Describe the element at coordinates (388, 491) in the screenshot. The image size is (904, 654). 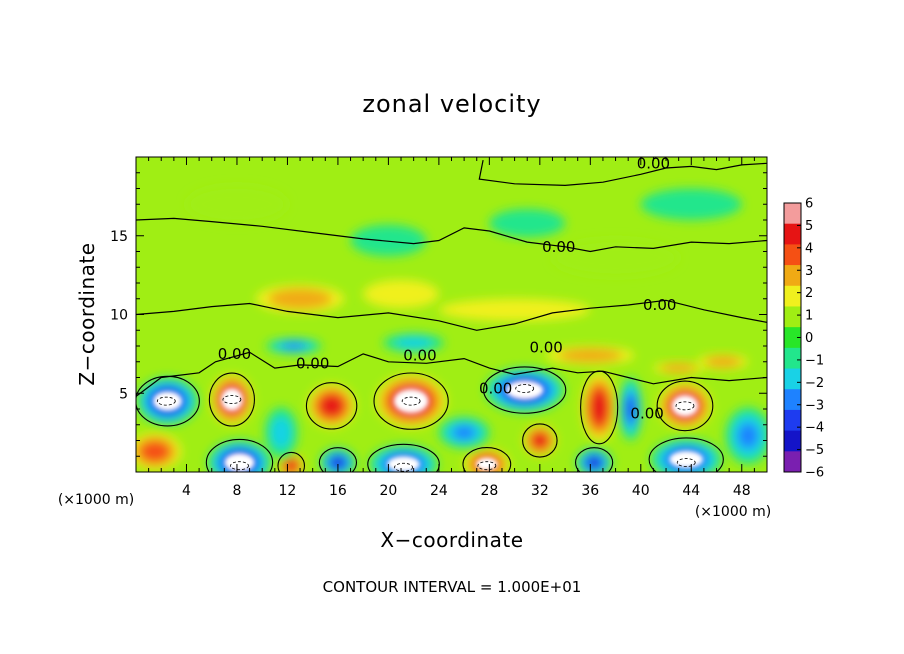
I see `x-tick-label: 20` at that location.